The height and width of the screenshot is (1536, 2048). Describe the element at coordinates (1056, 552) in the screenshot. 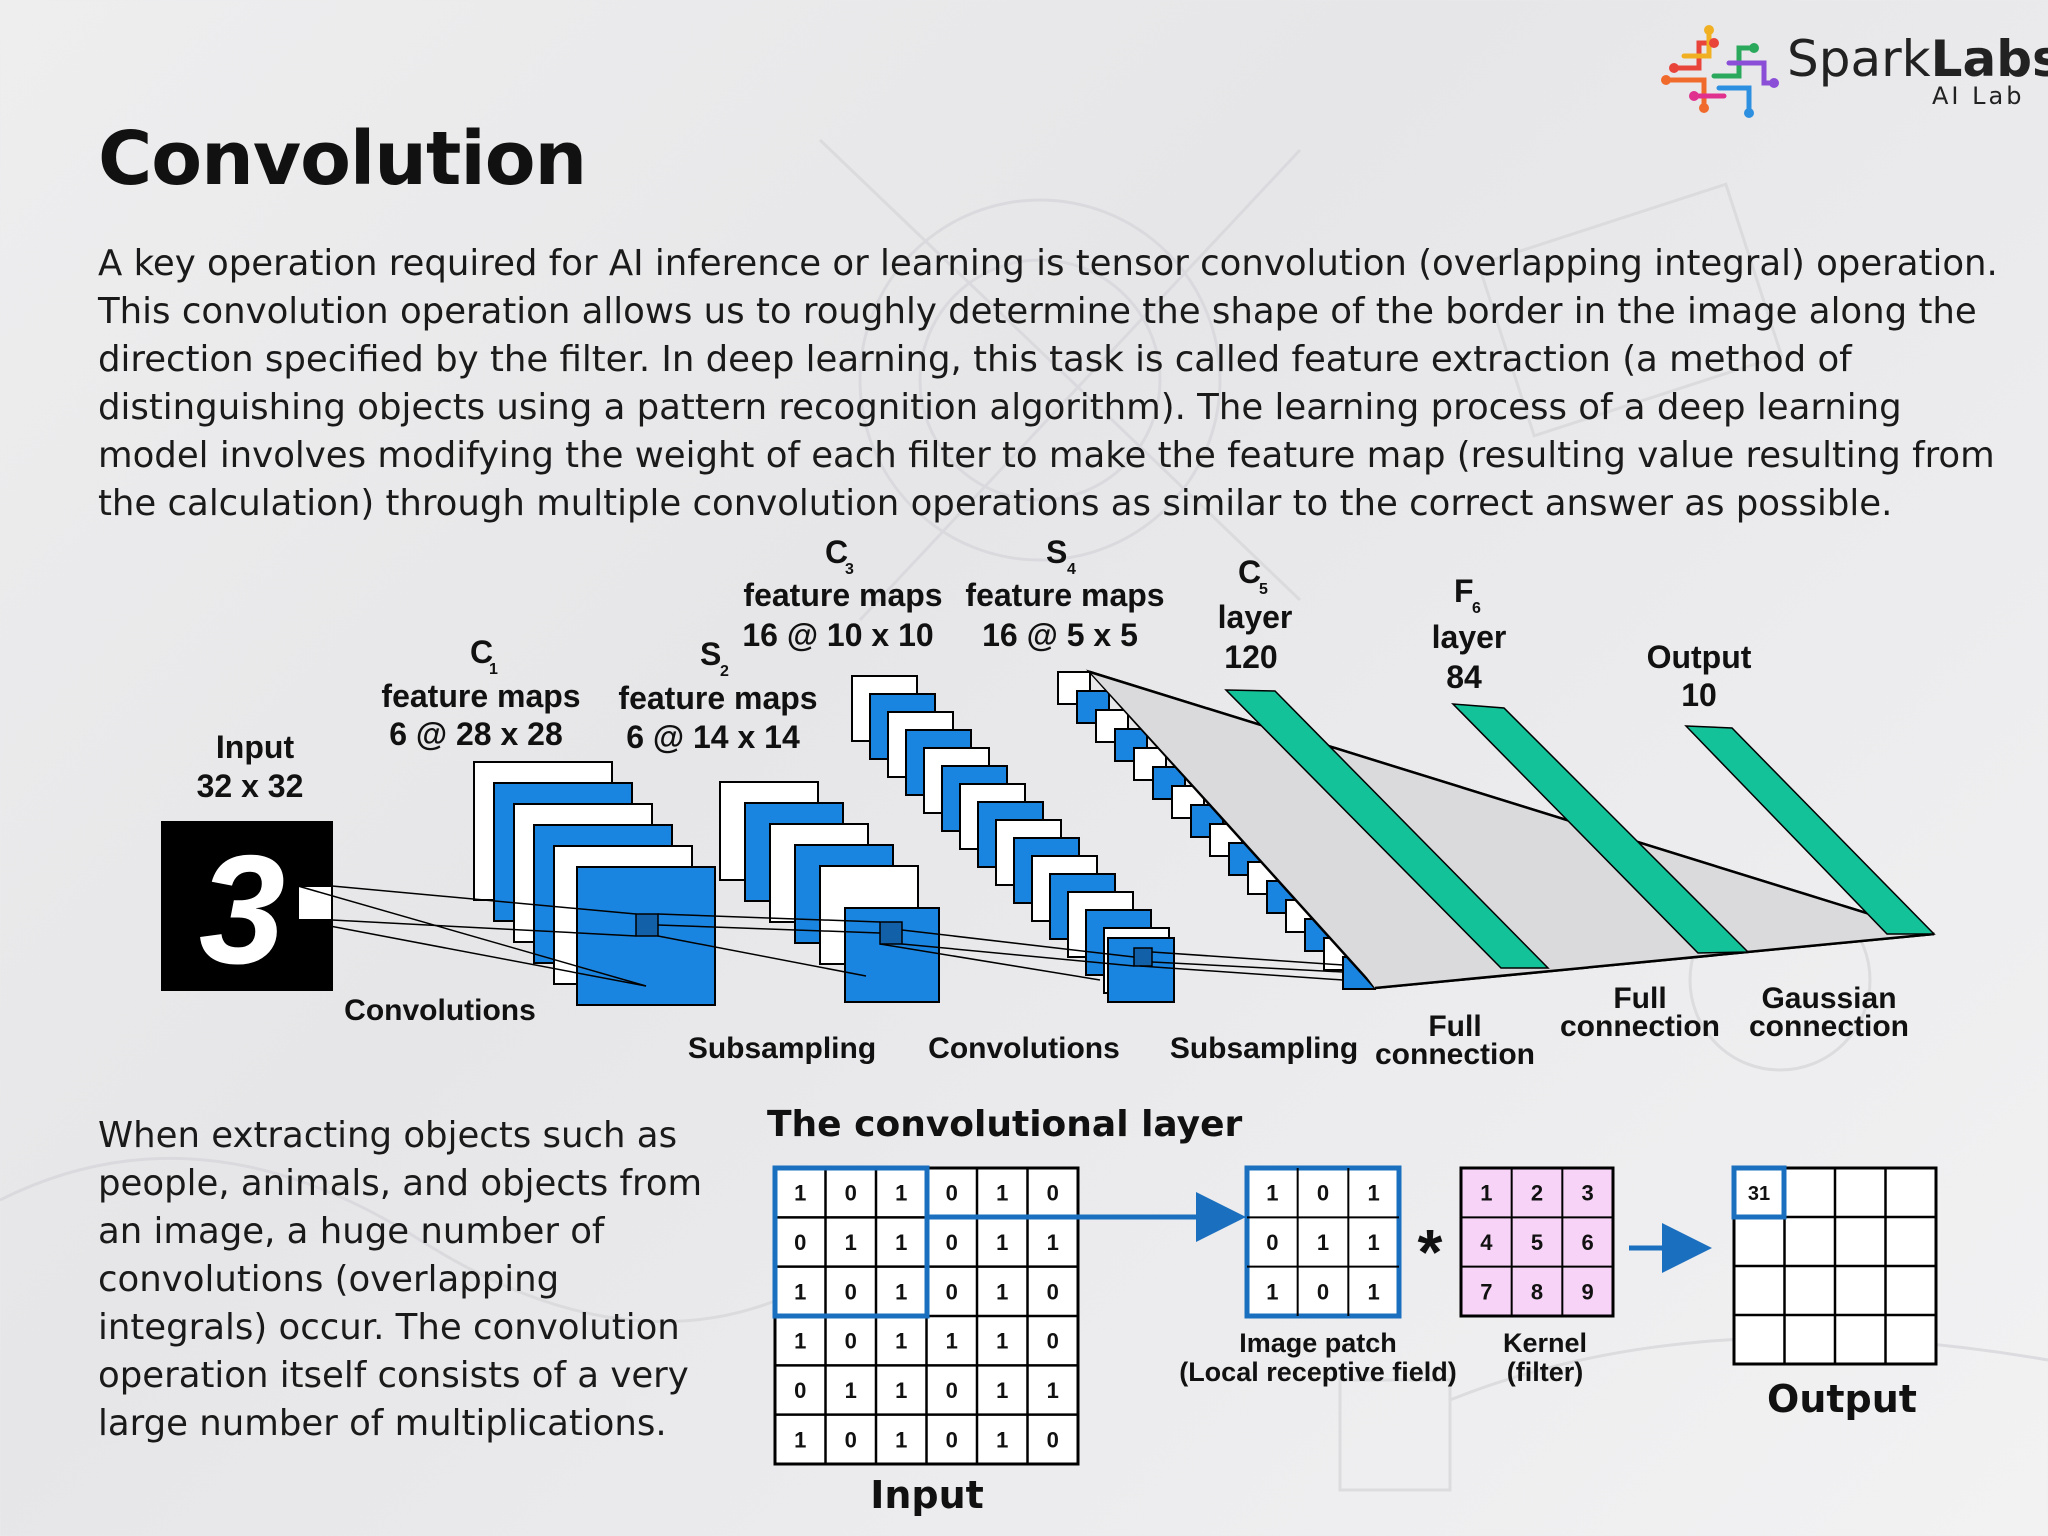

I see `s4-name: S` at that location.